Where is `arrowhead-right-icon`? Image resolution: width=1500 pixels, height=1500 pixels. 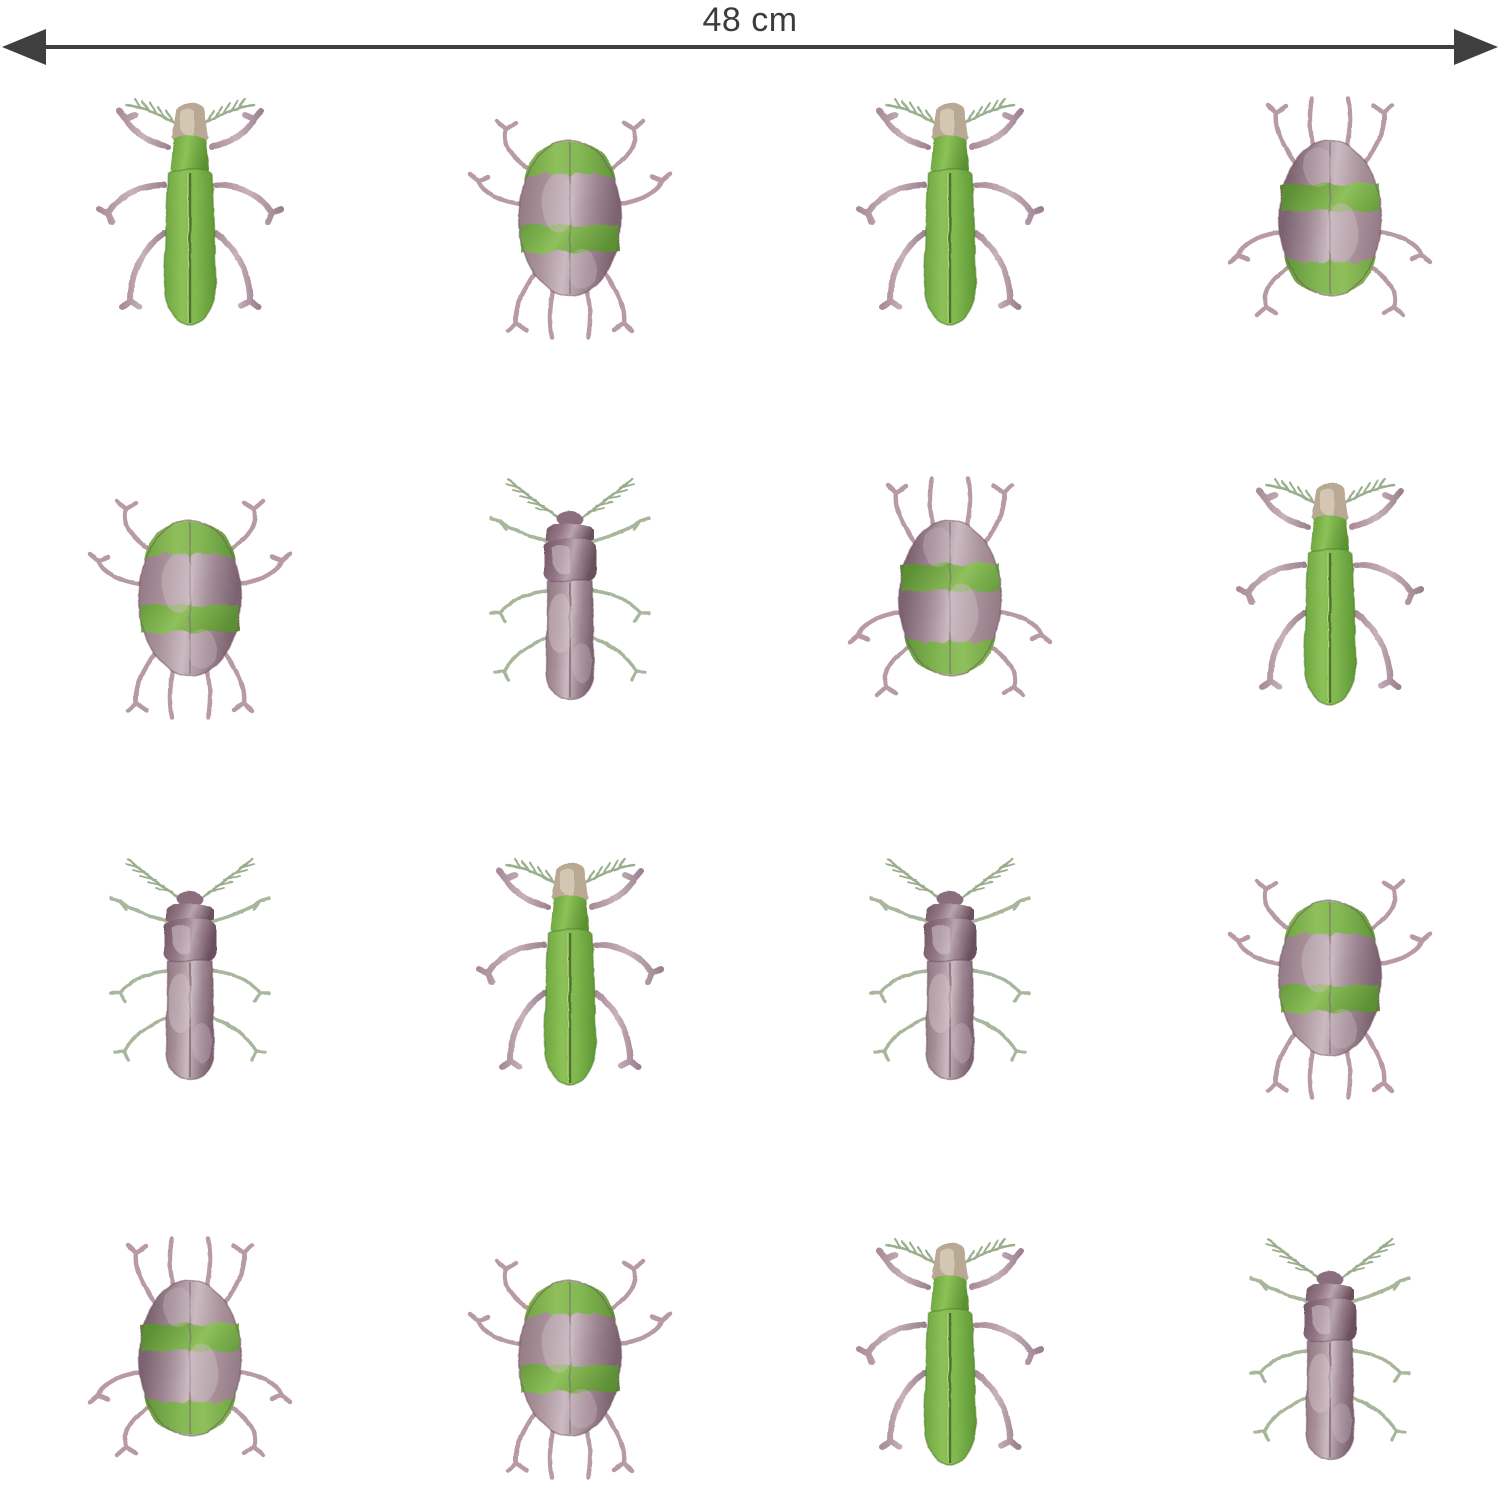
arrowhead-right-icon is located at coordinates (1476, 47).